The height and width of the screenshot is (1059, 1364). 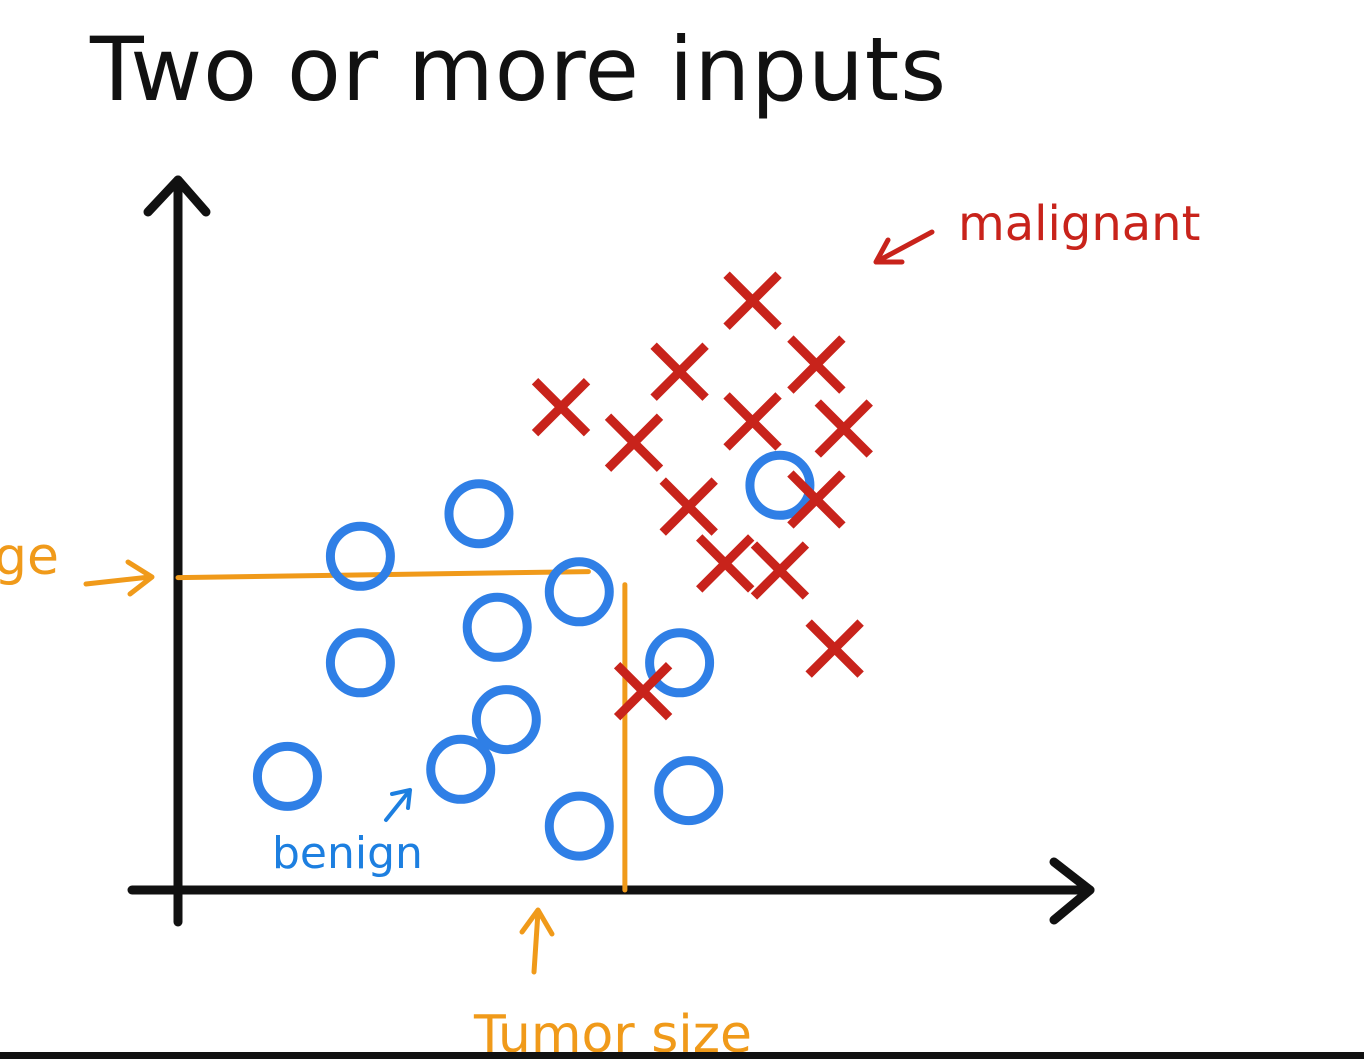 I want to click on slide-title: Two or more inputs, so click(x=519, y=69).